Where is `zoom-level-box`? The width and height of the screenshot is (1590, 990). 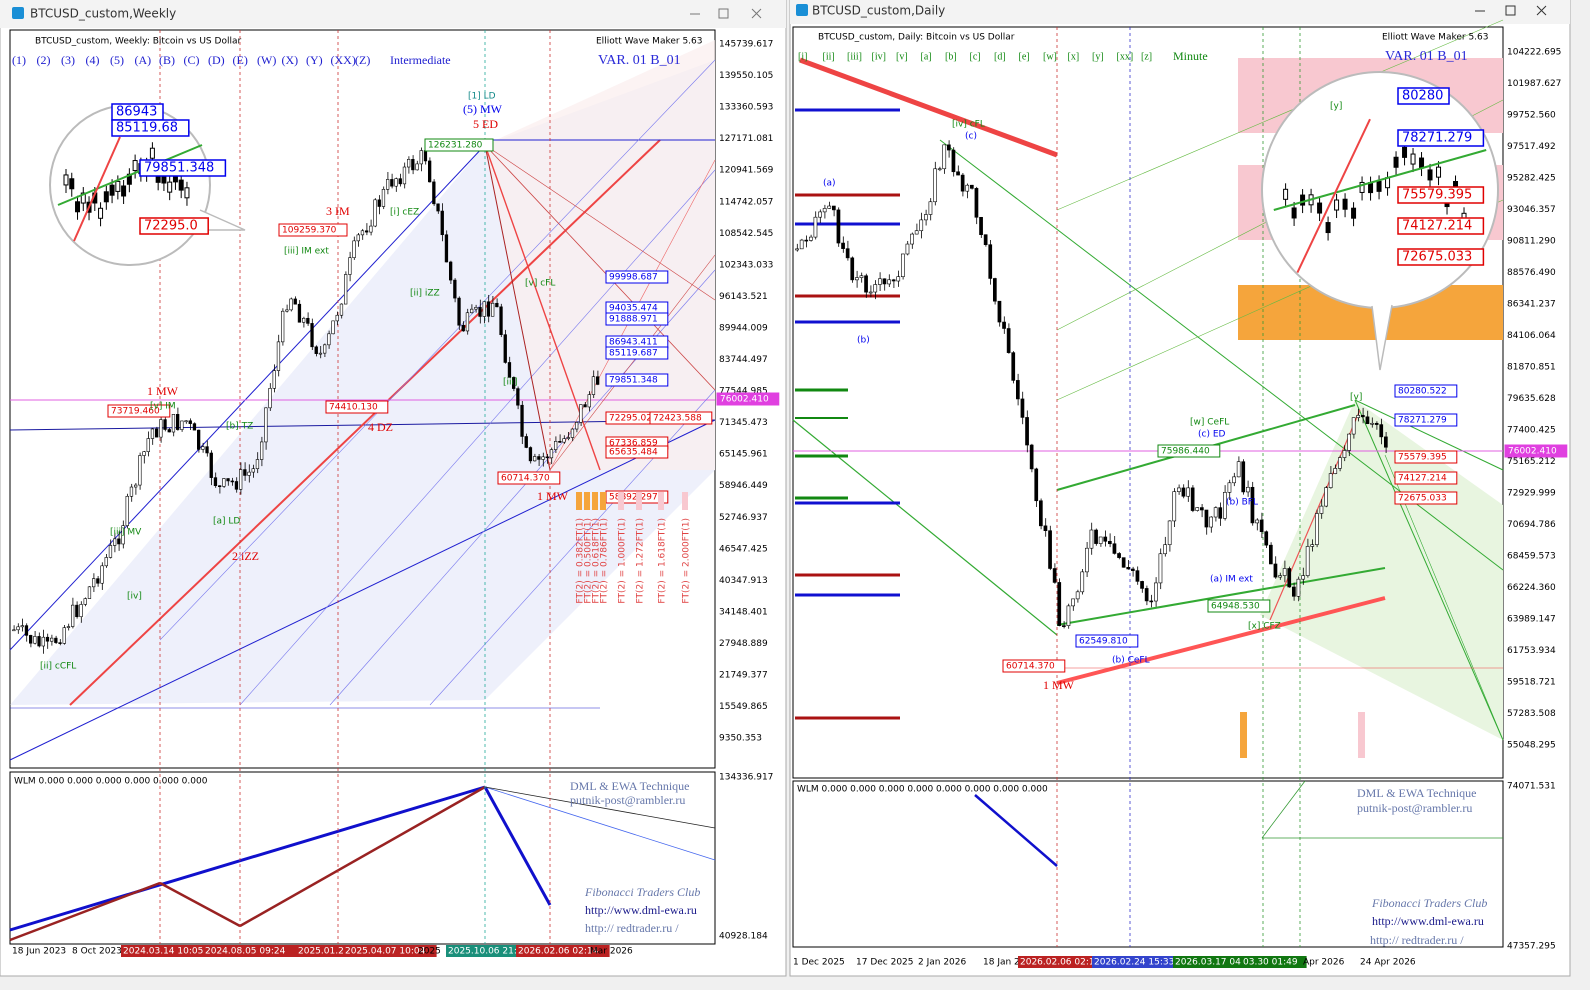
zoom-level-box is located at coordinates (150, 128).